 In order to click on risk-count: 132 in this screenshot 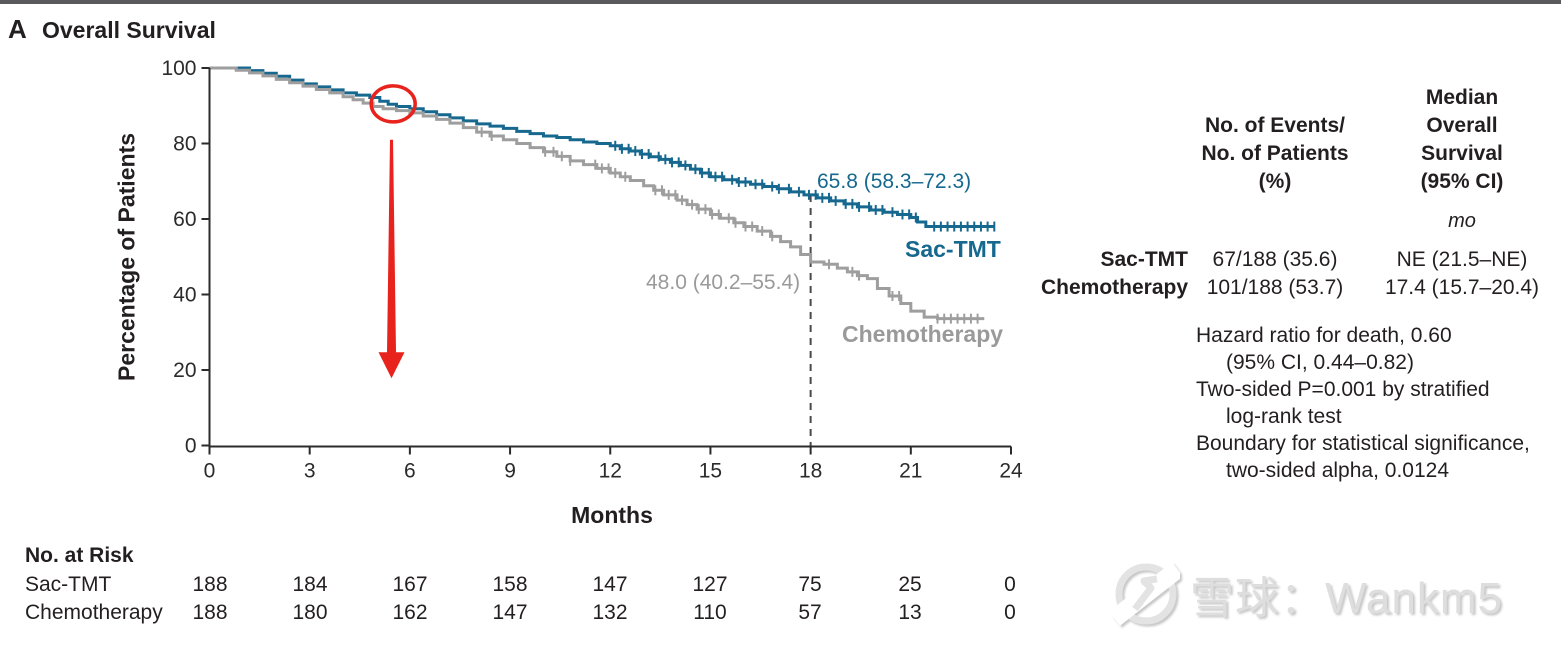, I will do `click(610, 612)`.